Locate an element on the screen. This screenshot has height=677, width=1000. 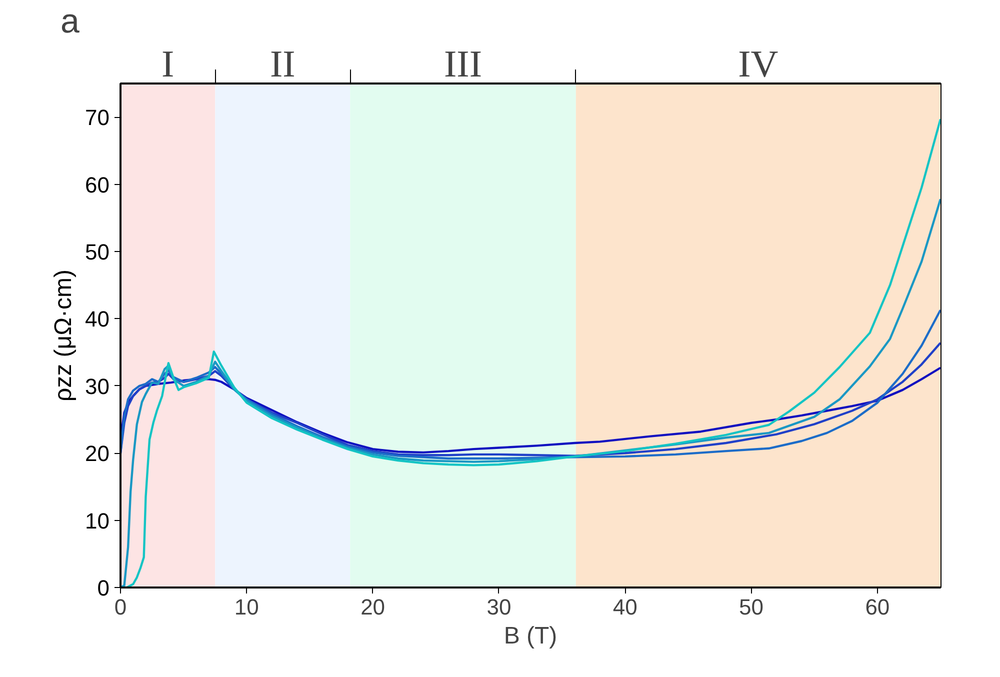
text: a is located at coordinates (70, 21).